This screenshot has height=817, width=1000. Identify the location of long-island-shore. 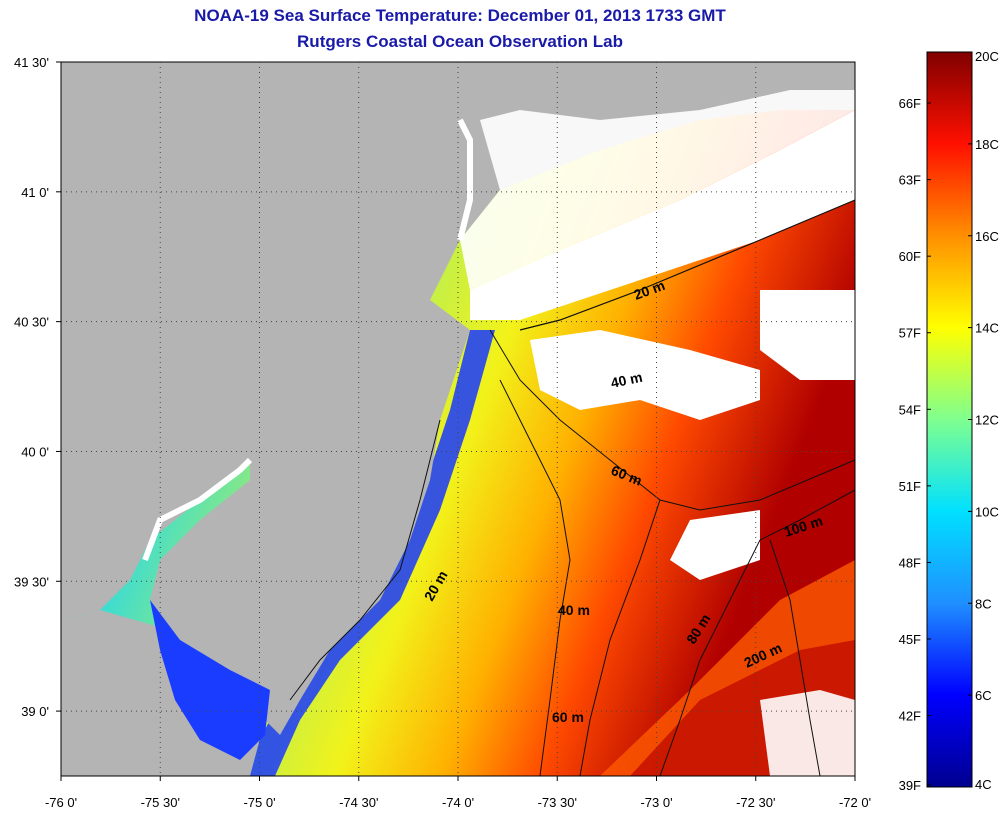
(687, 265).